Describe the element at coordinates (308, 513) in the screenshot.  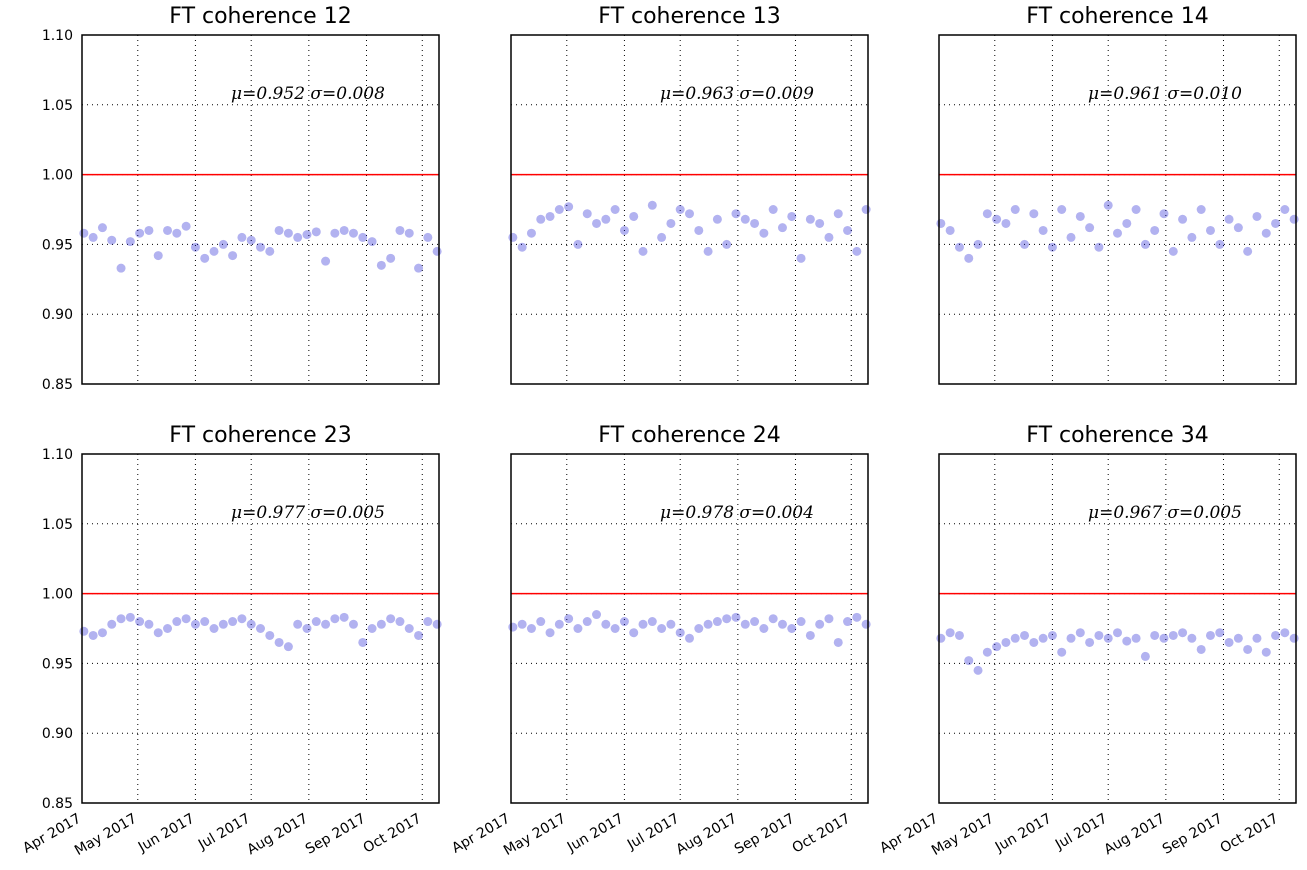
I see `annotation: μ=0.977 σ=0.005` at that location.